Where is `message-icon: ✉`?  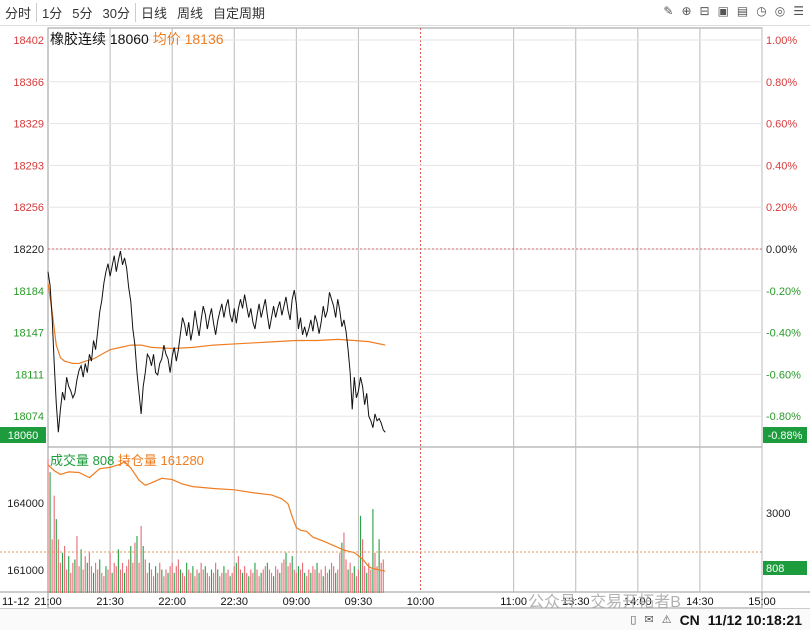 message-icon: ✉ is located at coordinates (649, 620).